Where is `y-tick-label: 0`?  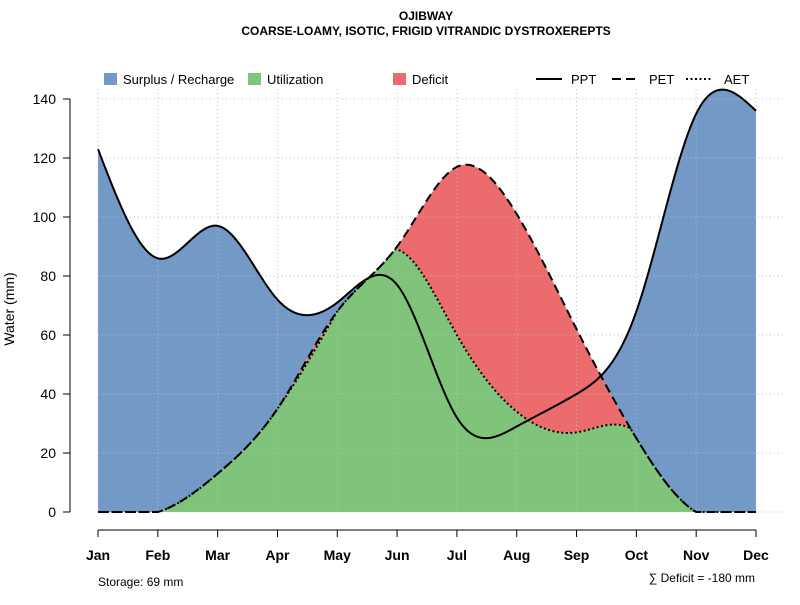
y-tick-label: 0 is located at coordinates (52, 512).